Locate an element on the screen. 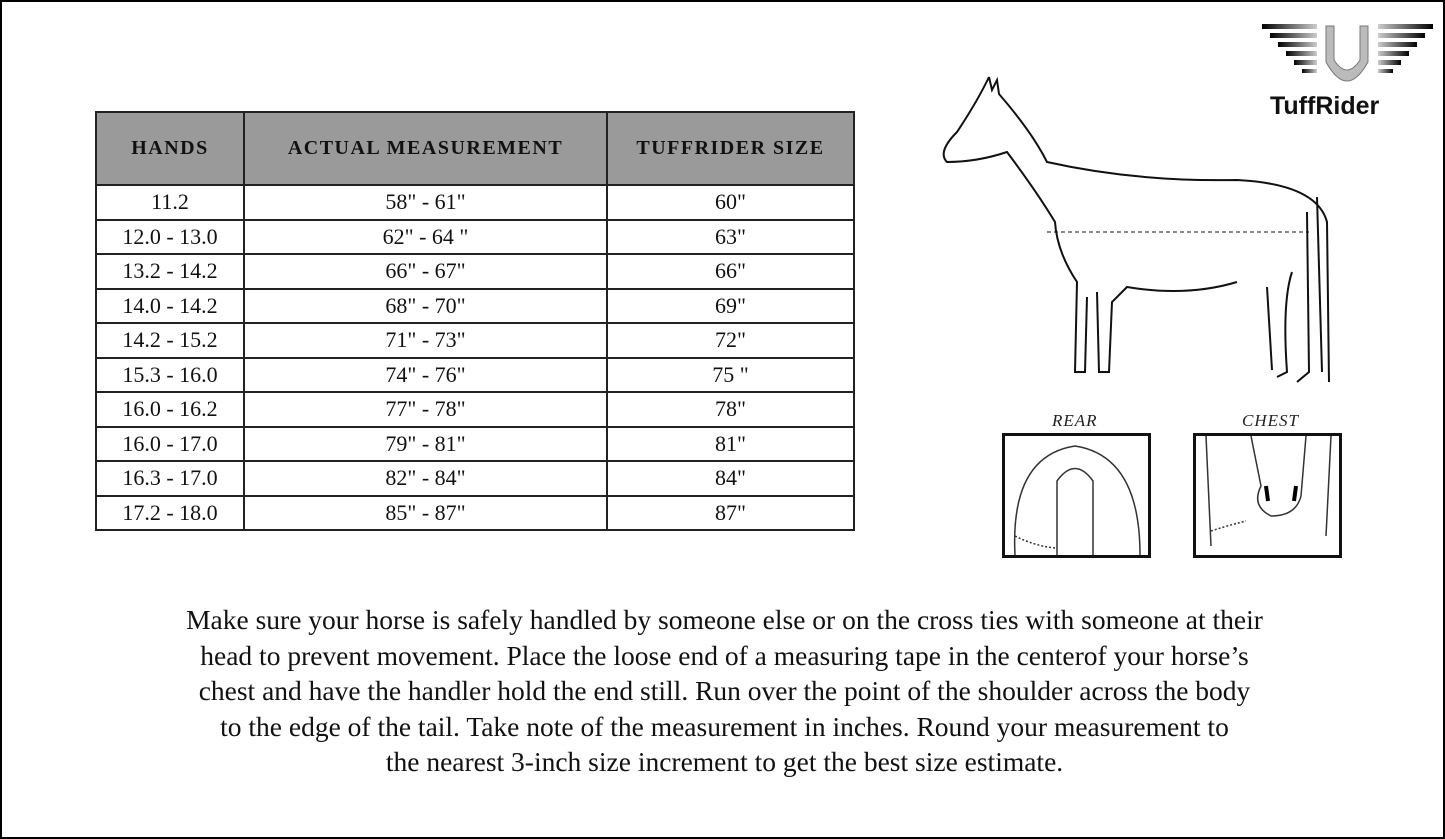 The width and height of the screenshot is (1445, 839). rear-label: REAR is located at coordinates (1075, 420).